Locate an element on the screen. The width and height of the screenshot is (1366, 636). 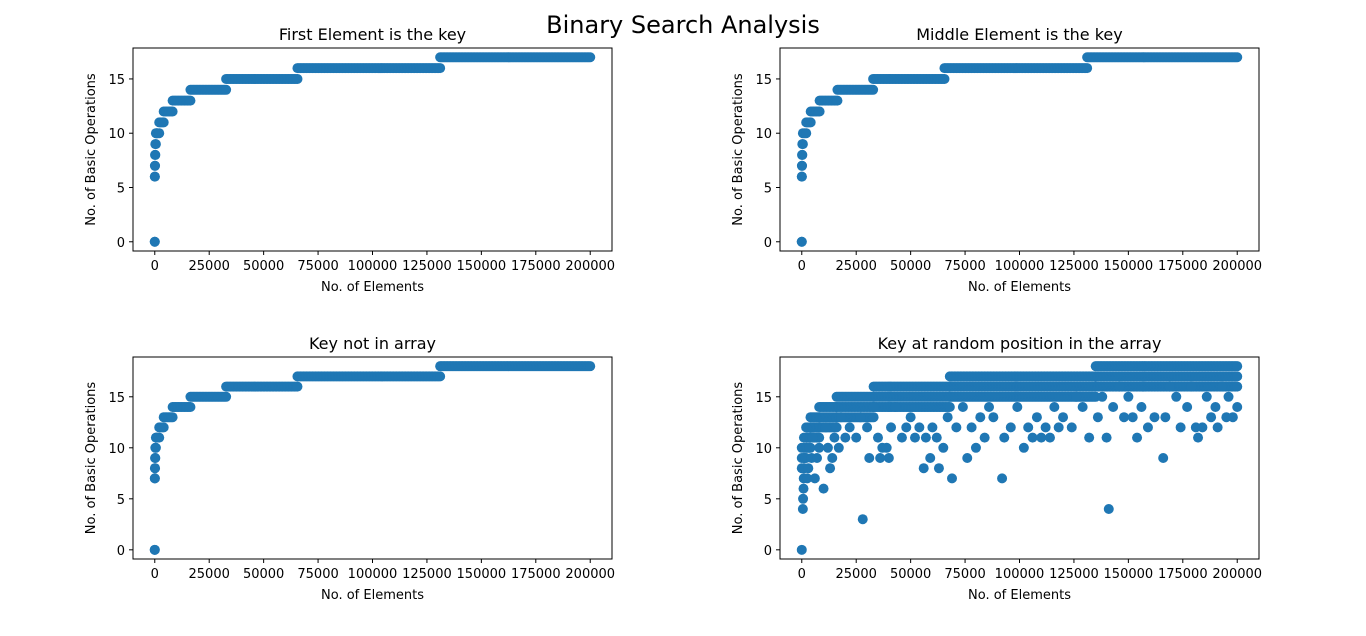
subplot-title: Key not in array is located at coordinates (372, 343).